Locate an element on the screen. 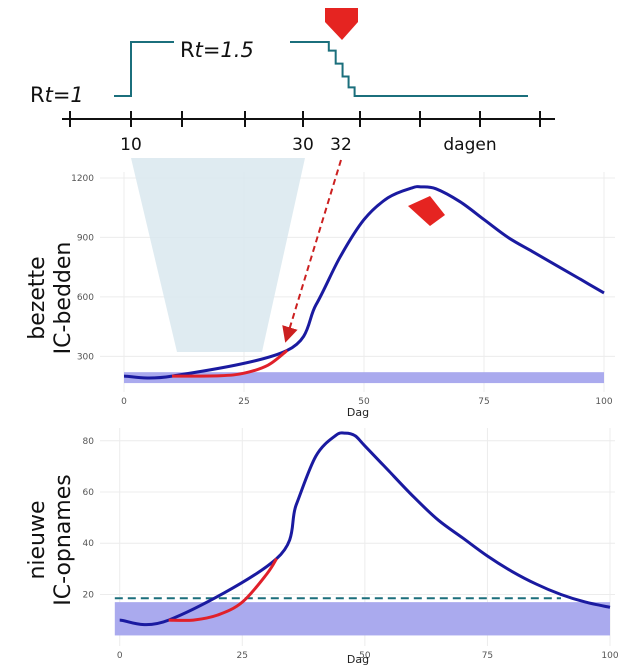 The image size is (623, 669). c1-y-tick-300: 300 is located at coordinates (85, 357).